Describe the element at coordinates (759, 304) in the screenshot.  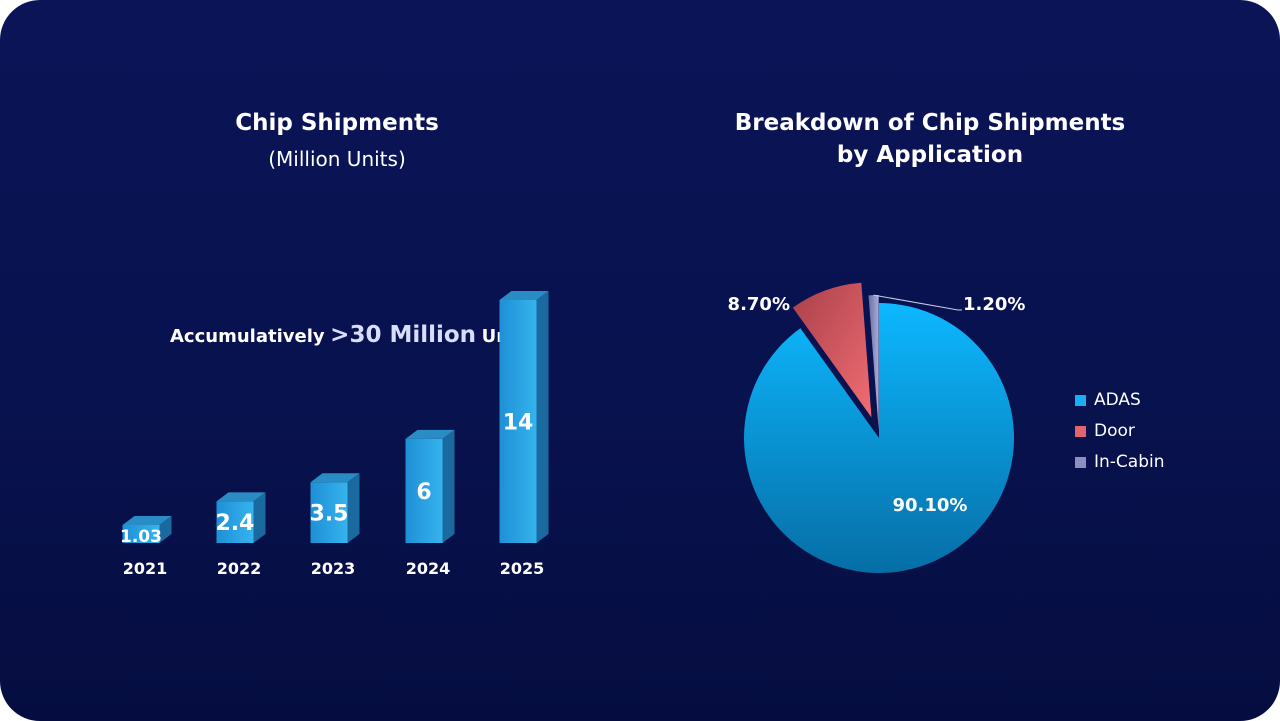
I see `pie-label-door: 8.70%` at that location.